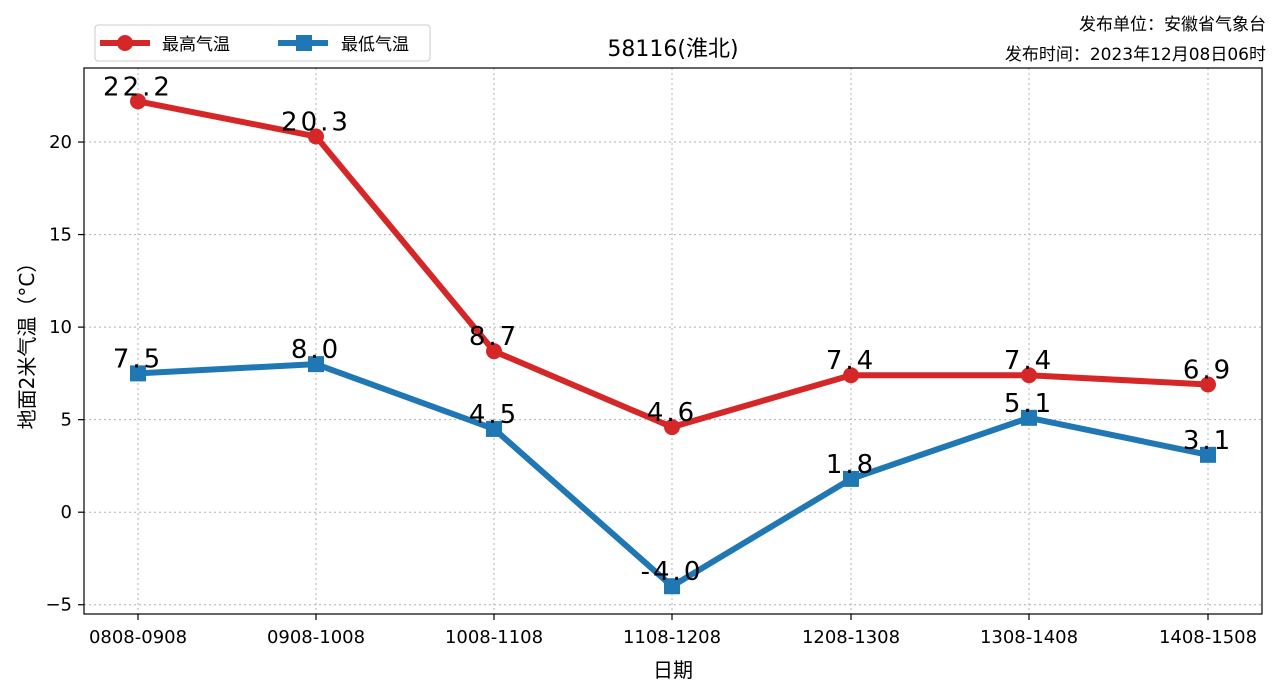 The width and height of the screenshot is (1280, 692). What do you see at coordinates (672, 637) in the screenshot?
I see `x-tick-label: 1108-1208` at bounding box center [672, 637].